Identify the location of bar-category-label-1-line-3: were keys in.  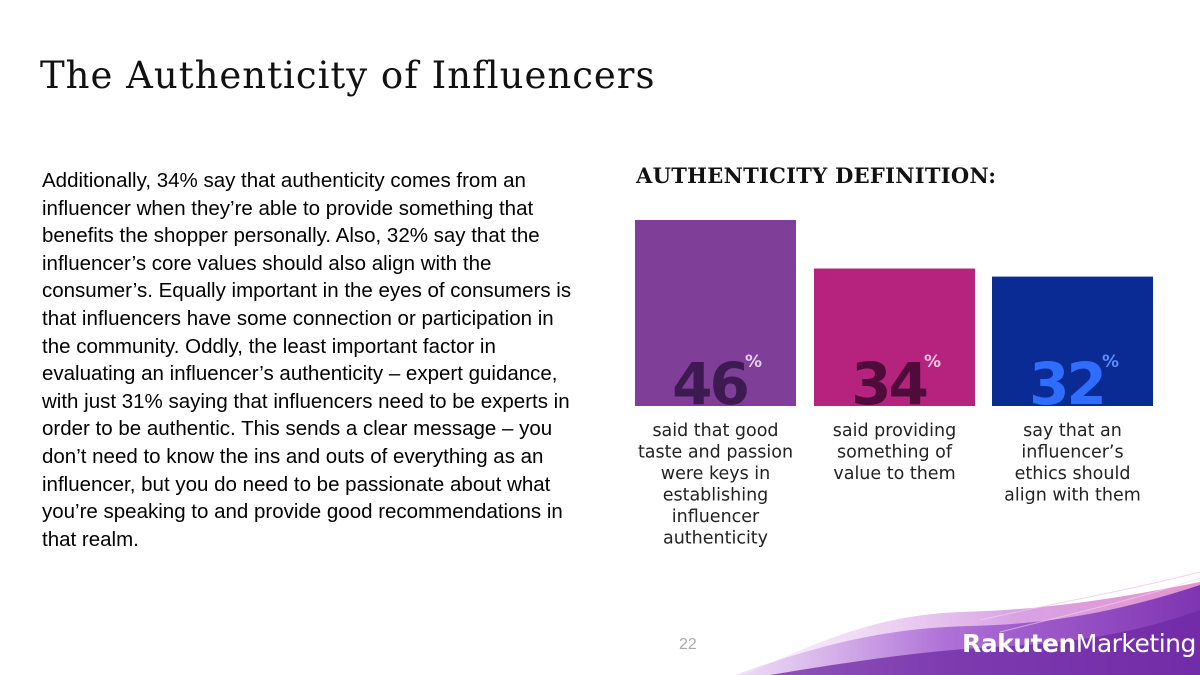
(716, 474).